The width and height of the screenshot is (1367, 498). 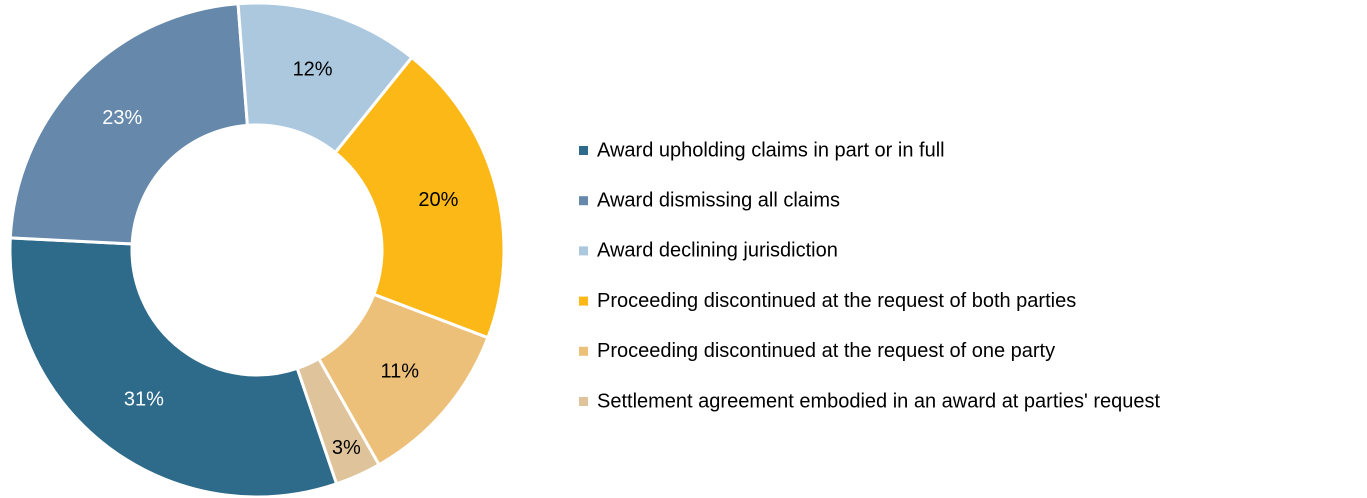 What do you see at coordinates (313, 70) in the screenshot?
I see `data-label: 12%` at bounding box center [313, 70].